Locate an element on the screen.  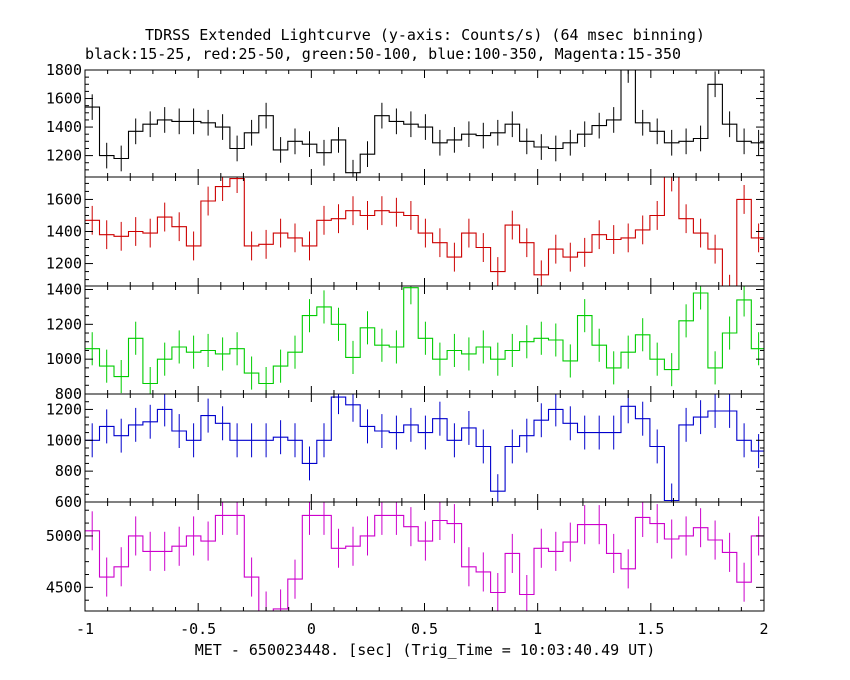
panel-3-data is located at coordinates (424, 448).